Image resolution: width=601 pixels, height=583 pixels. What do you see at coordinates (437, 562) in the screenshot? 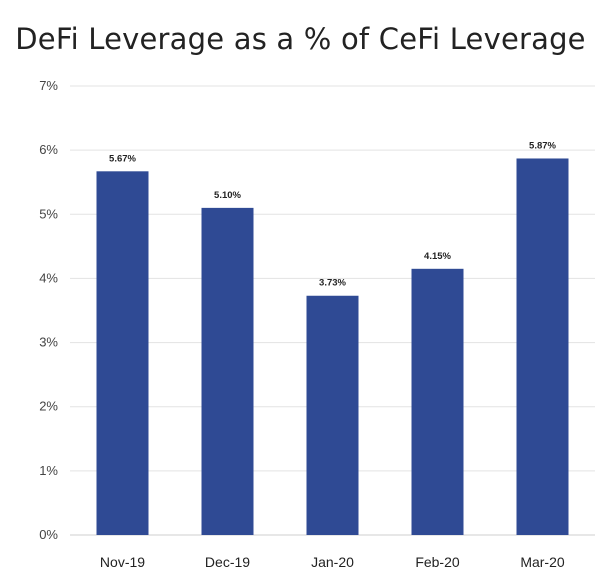
I see `x-tick-label: Feb-20` at bounding box center [437, 562].